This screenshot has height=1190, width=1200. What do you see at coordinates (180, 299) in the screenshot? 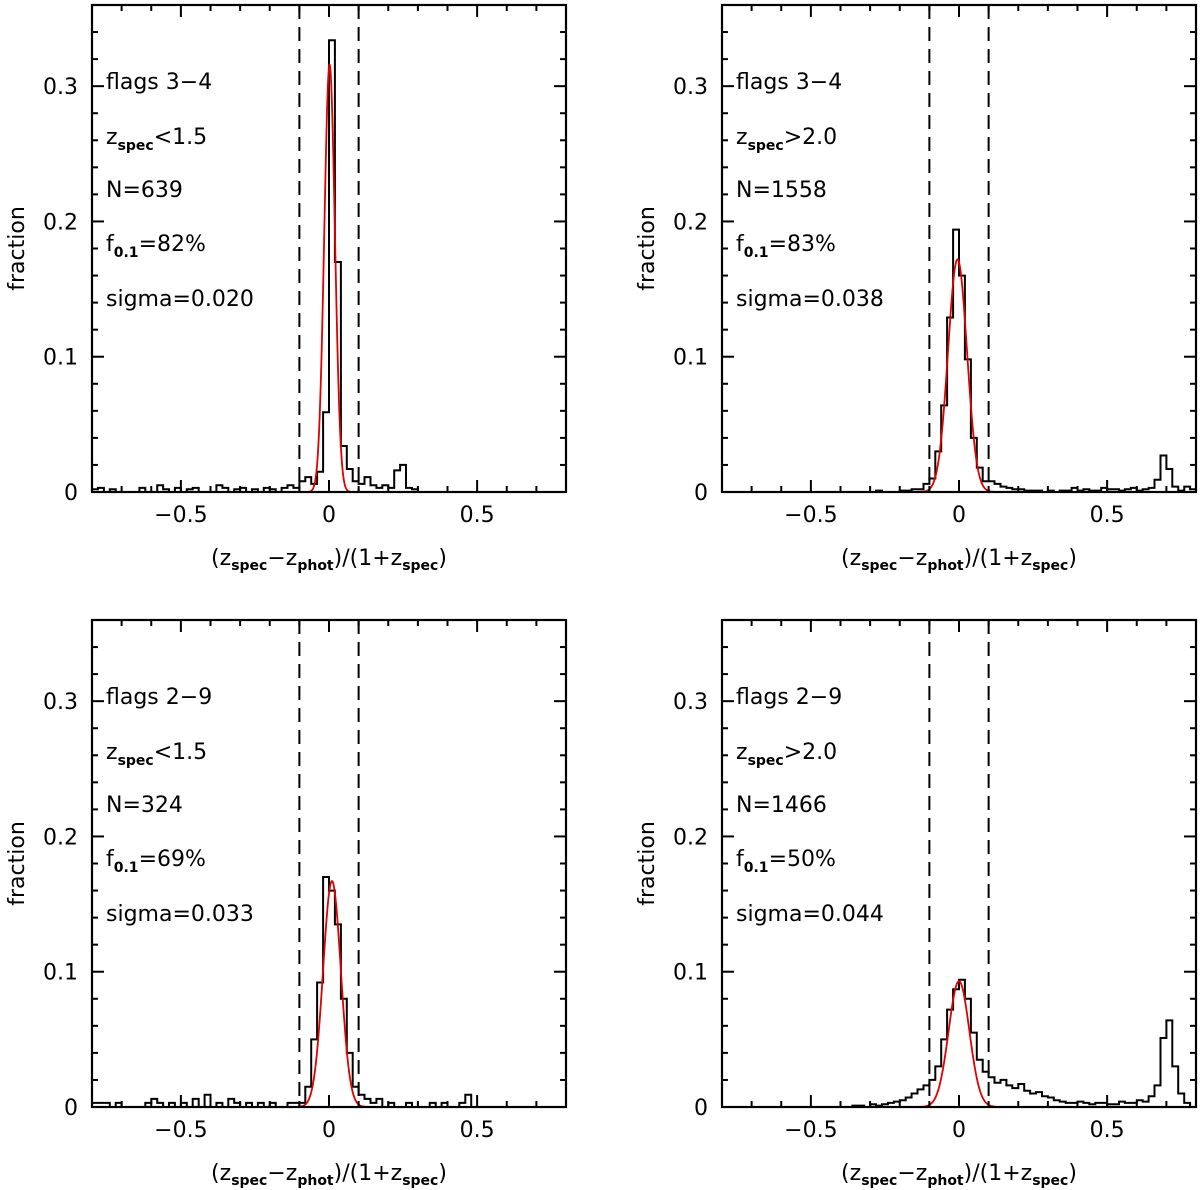
I see `annotation-sigma: sigma=0.020` at bounding box center [180, 299].